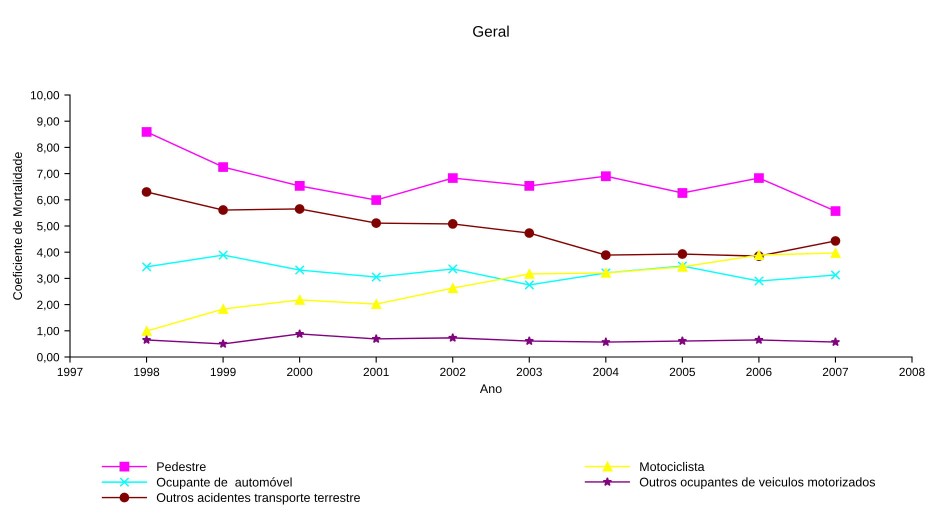  Describe the element at coordinates (48, 201) in the screenshot. I see `y-tick-label: 6,00` at that location.